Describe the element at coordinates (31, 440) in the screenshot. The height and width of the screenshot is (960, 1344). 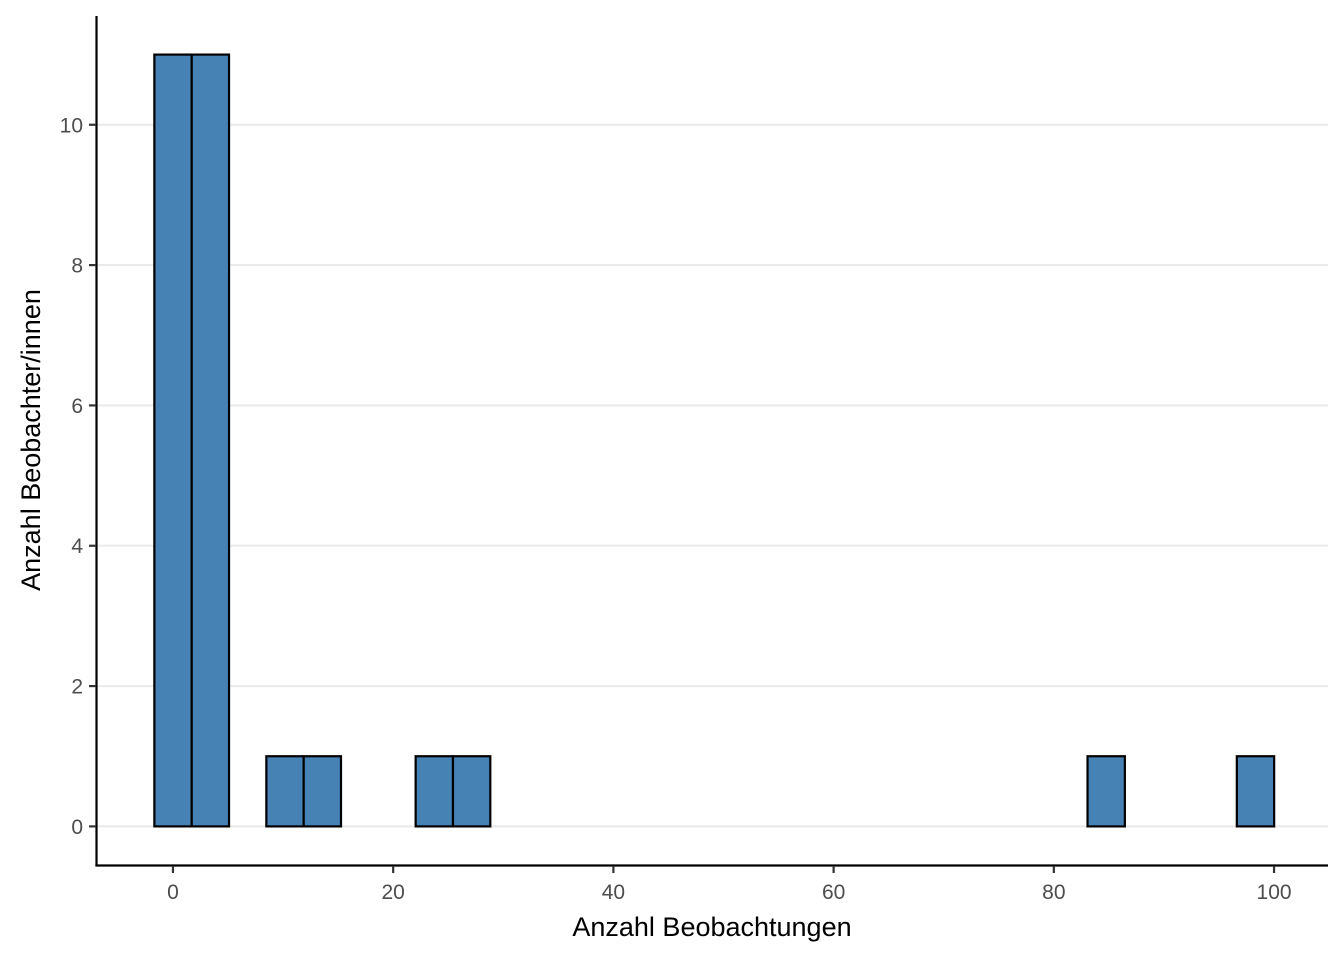
I see `y-axis-title: Anzahl Beobachter/innen` at that location.